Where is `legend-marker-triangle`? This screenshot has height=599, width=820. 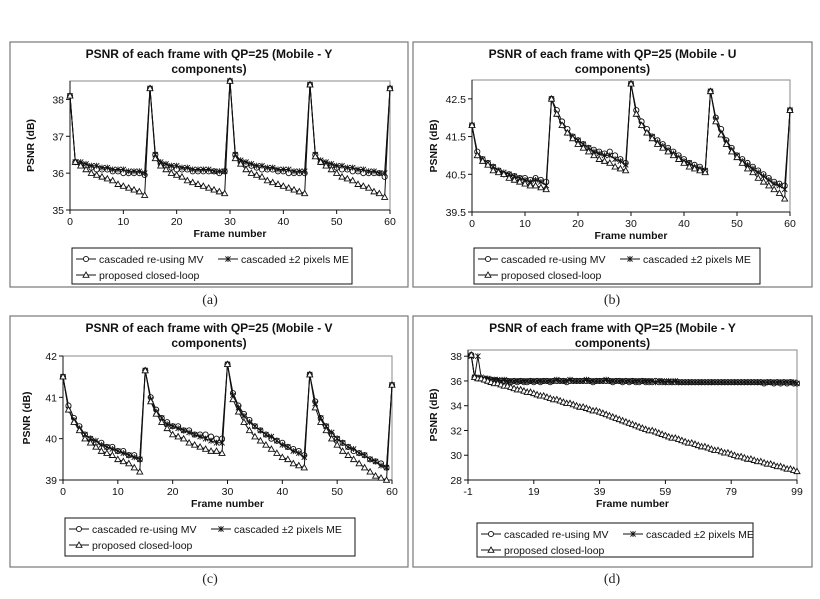
legend-marker-triangle is located at coordinates (86, 274).